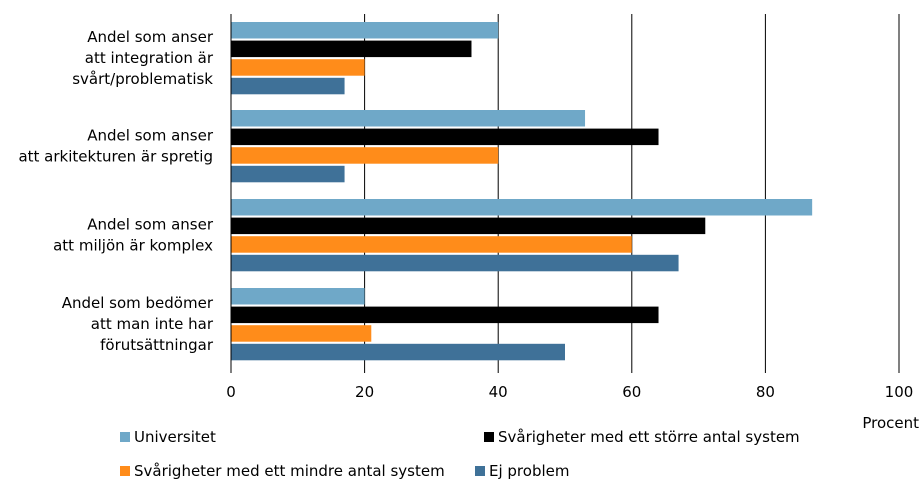 The width and height of the screenshot is (923, 484). What do you see at coordinates (899, 392) in the screenshot?
I see `x-tick-label-100: 100` at bounding box center [899, 392].